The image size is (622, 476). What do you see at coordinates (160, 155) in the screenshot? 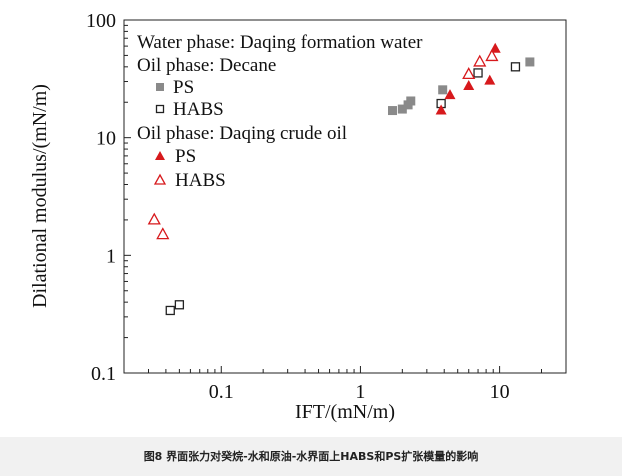
I see `legend-ps-crude-marker` at bounding box center [160, 155].